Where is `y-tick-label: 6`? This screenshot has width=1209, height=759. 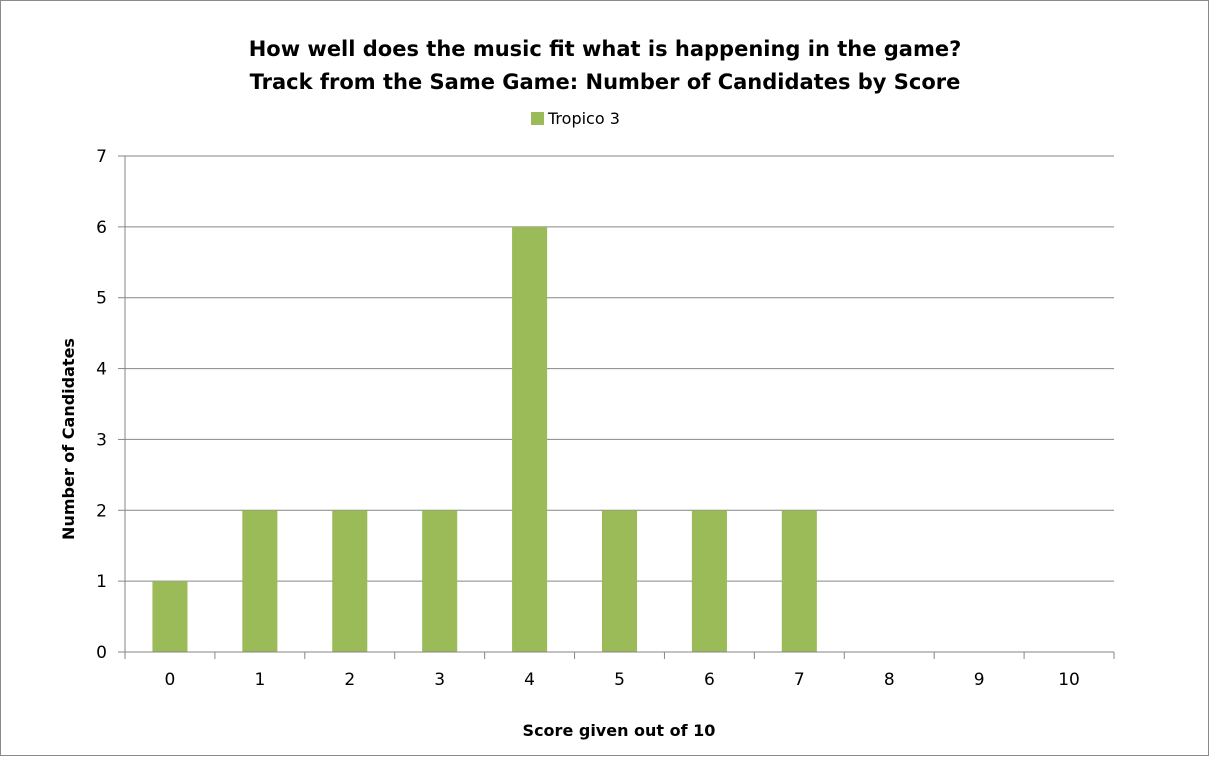
y-tick-label: 6 is located at coordinates (101, 228).